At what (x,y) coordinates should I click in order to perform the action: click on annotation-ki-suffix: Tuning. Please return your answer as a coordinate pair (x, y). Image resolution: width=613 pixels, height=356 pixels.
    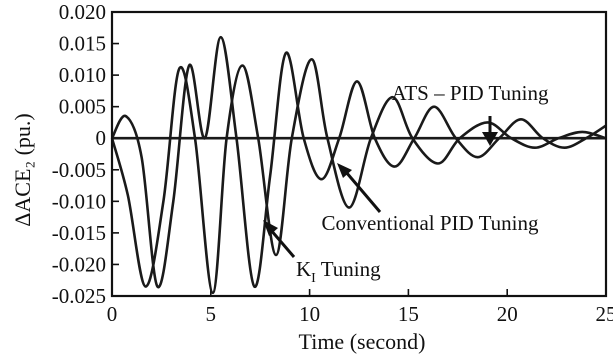
    Looking at the image, I should click on (348, 269).